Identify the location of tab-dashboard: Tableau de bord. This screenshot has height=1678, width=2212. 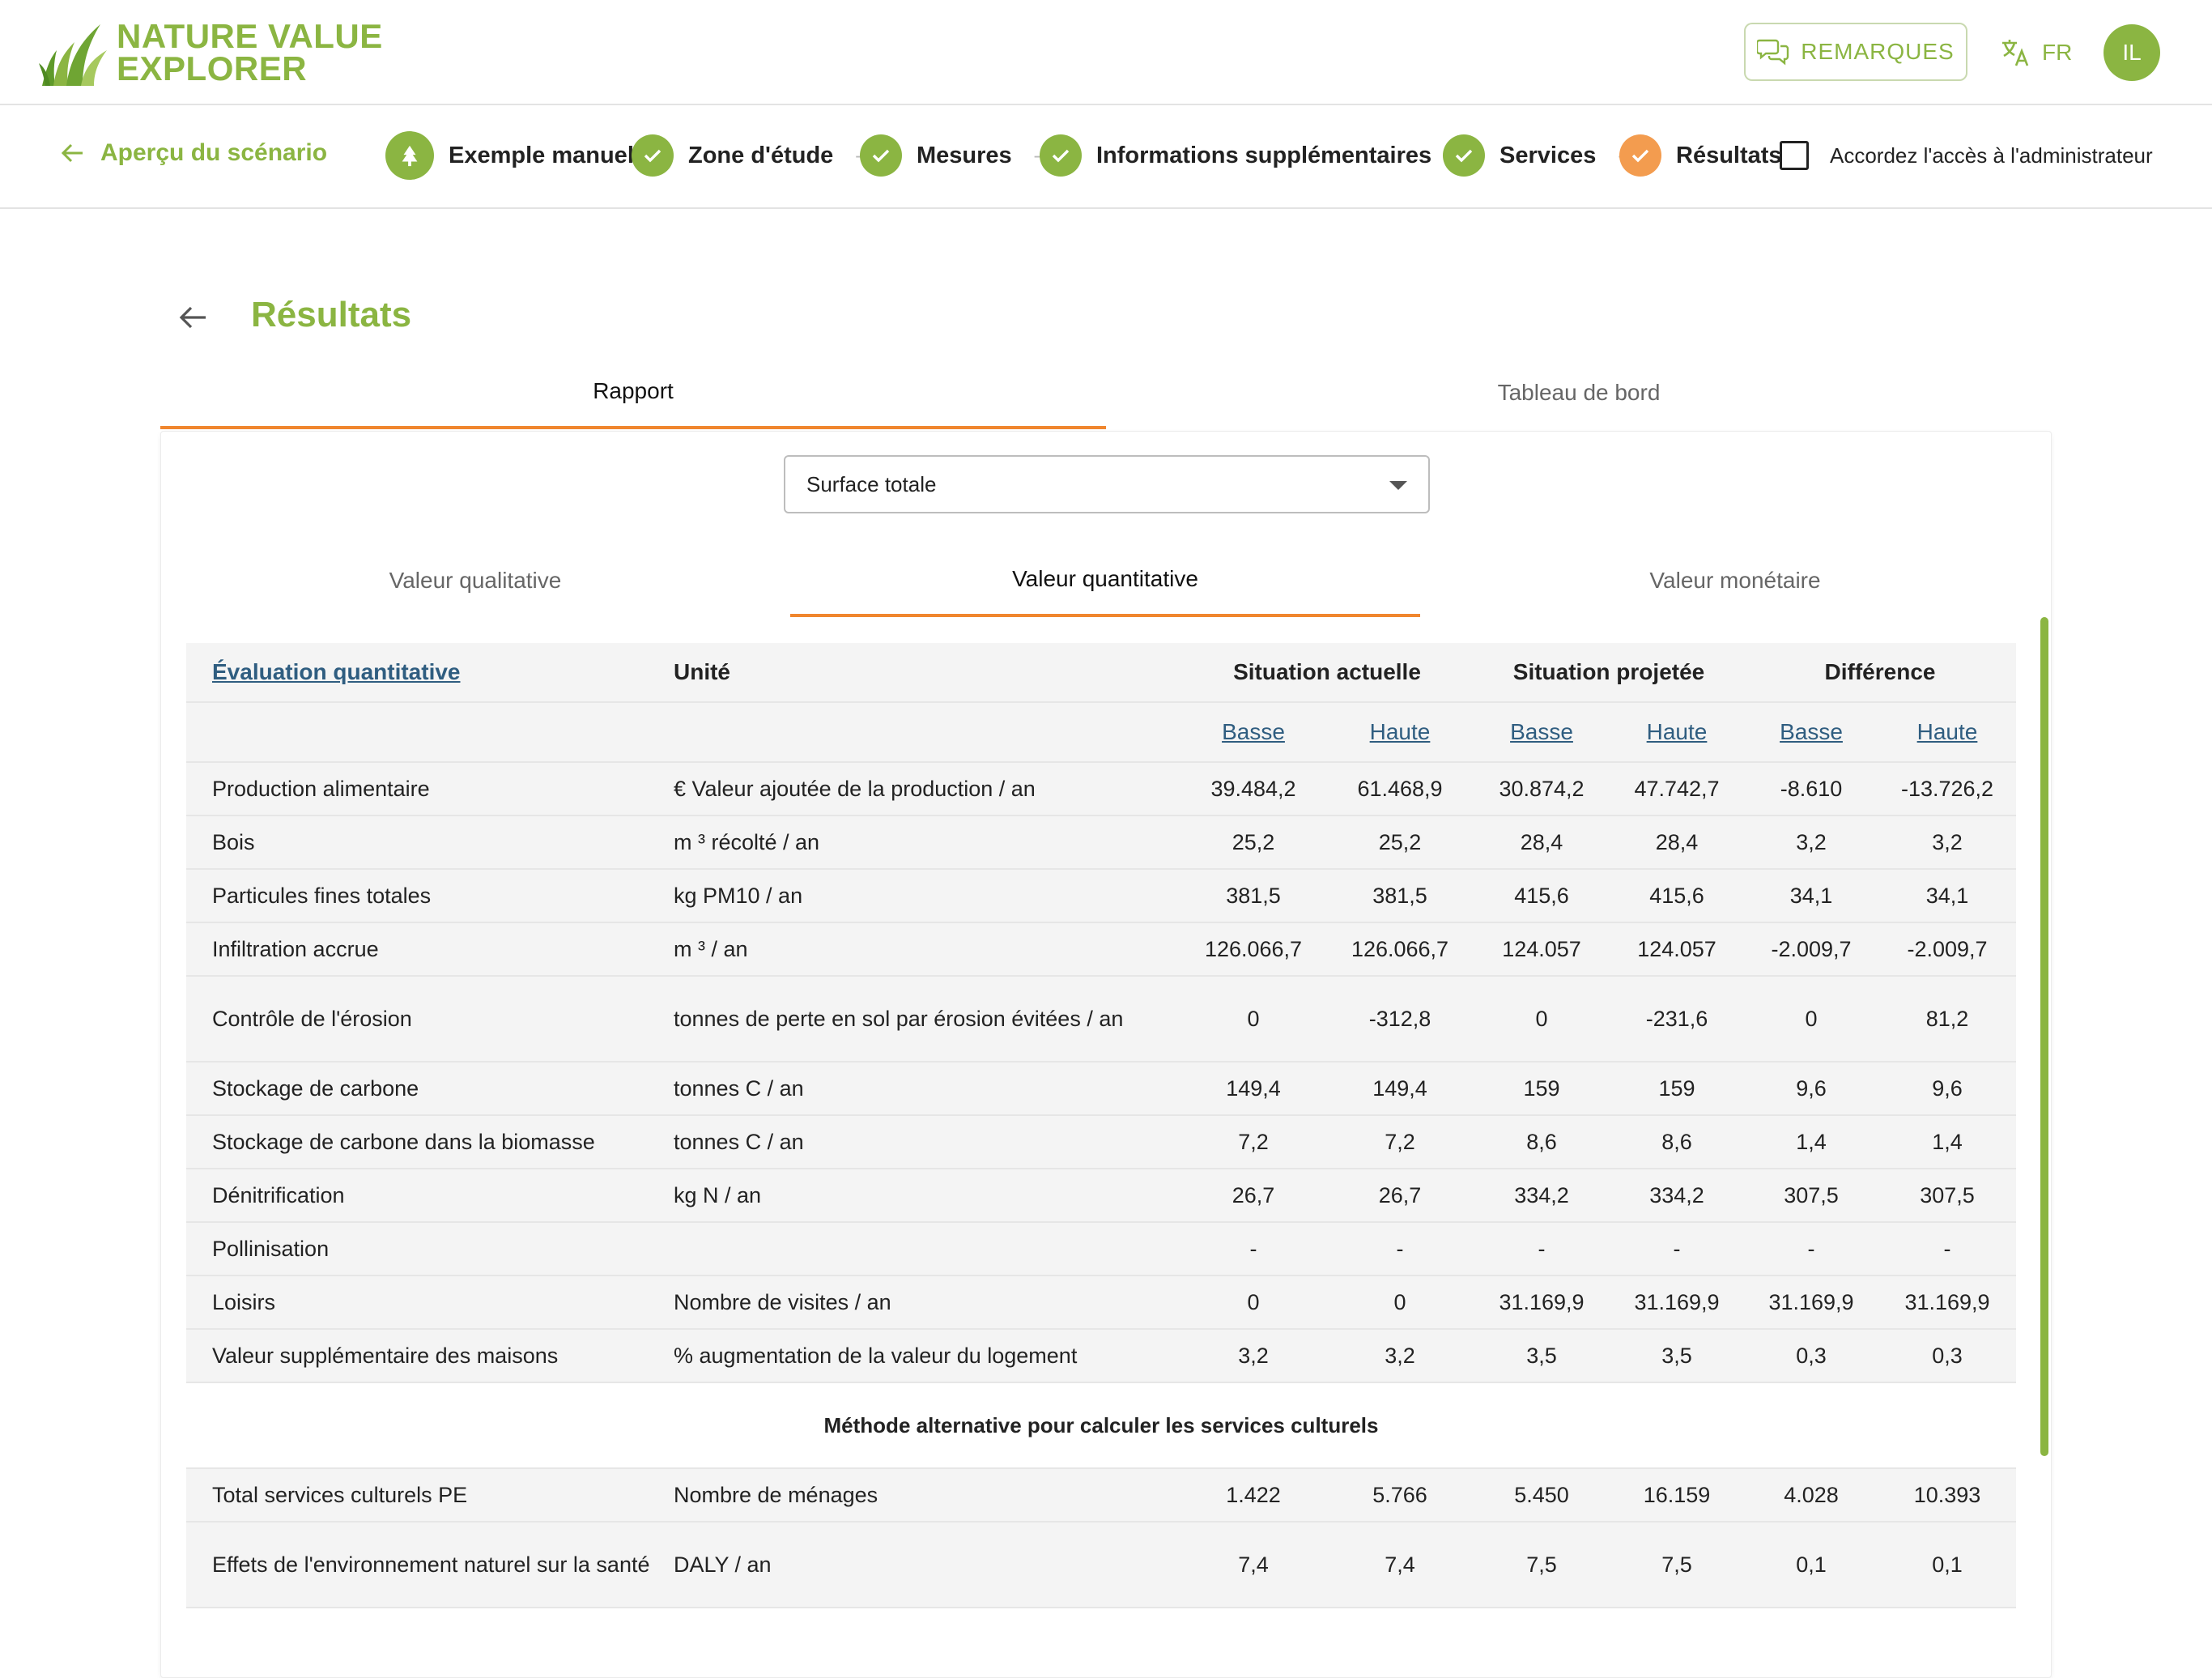
(1579, 392).